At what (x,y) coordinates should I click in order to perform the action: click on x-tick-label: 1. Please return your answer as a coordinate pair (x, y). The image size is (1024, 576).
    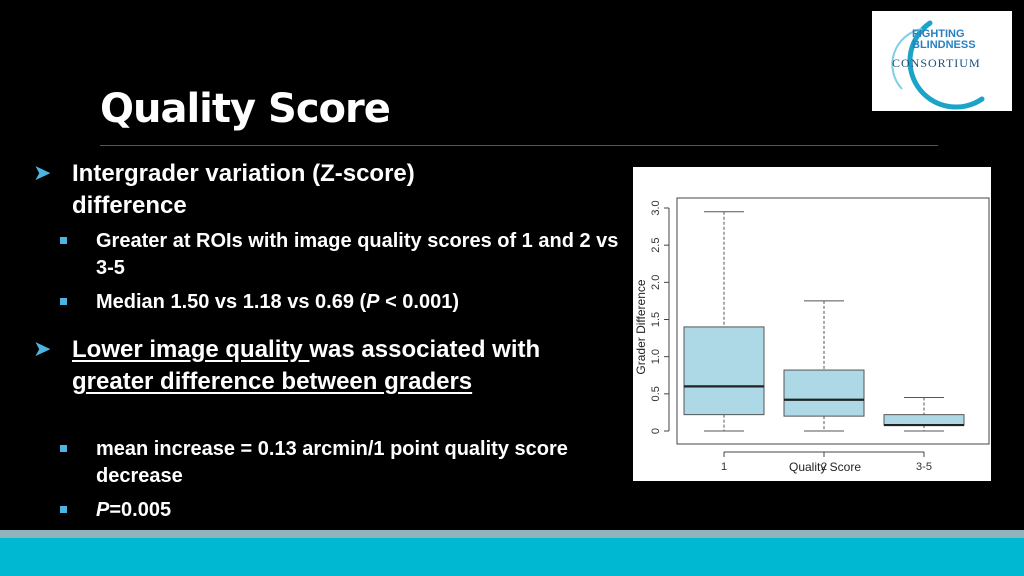
    Looking at the image, I should click on (724, 467).